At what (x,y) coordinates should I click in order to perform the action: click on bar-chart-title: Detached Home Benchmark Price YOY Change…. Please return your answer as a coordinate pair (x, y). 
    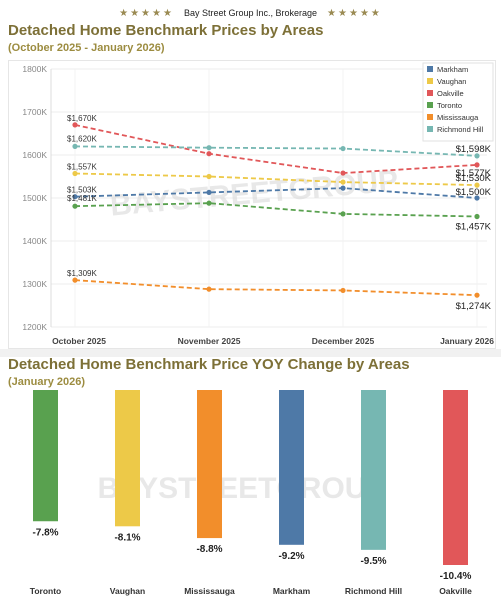
    Looking at the image, I should click on (209, 364).